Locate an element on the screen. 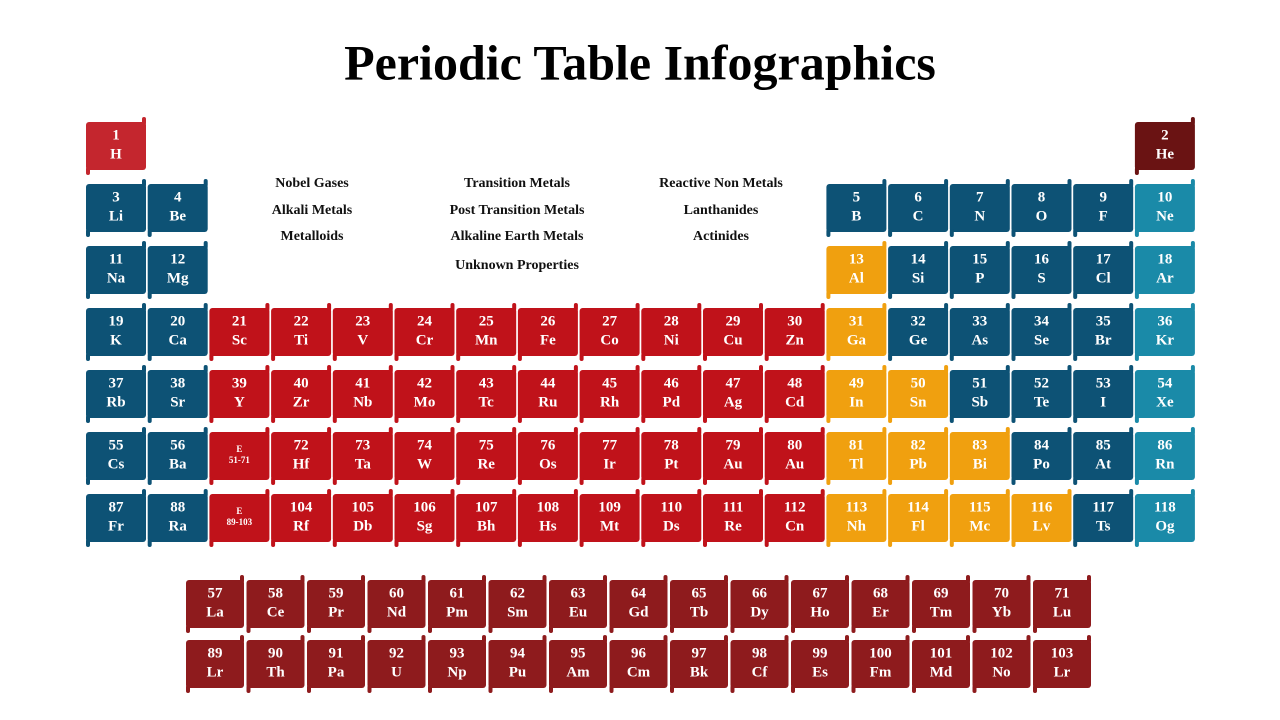  element-tile: 61 Pm is located at coordinates (457, 604).